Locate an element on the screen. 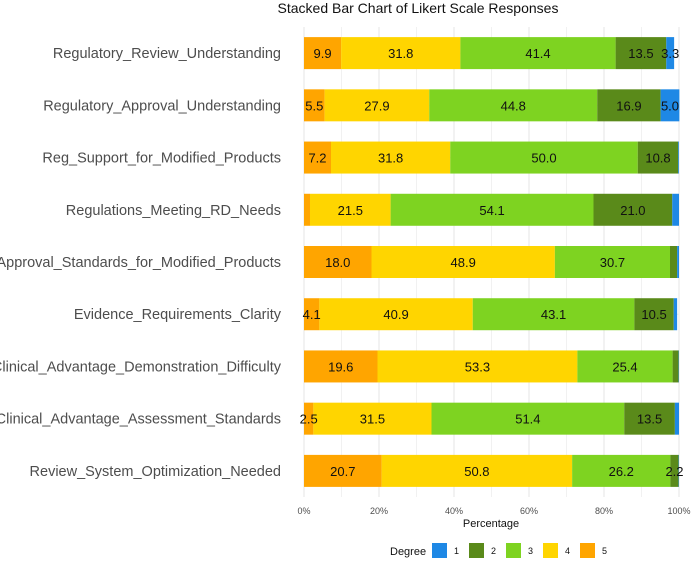 The height and width of the screenshot is (562, 699). data-label: 44.8 is located at coordinates (513, 105).